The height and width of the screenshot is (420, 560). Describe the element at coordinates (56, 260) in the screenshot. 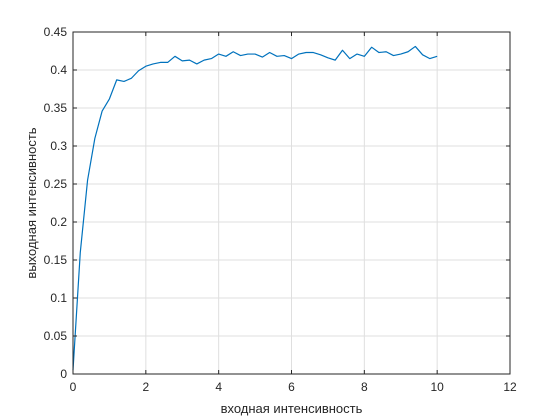

I see `y-tick-label: 0.15` at that location.